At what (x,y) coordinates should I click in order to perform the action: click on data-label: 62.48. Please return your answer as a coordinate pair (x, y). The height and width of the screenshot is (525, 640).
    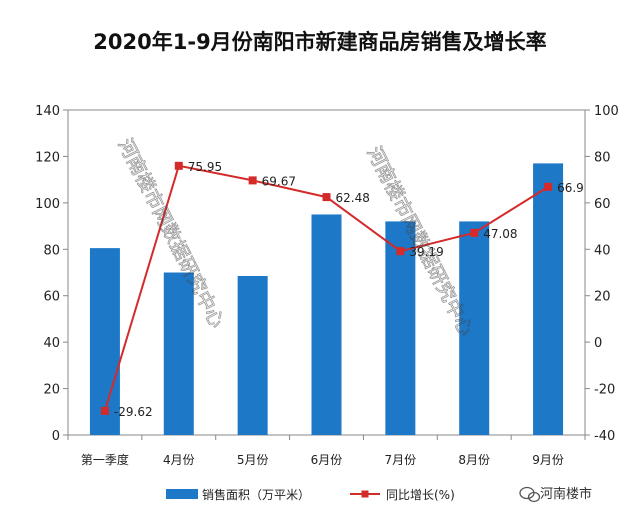
    Looking at the image, I should click on (353, 198).